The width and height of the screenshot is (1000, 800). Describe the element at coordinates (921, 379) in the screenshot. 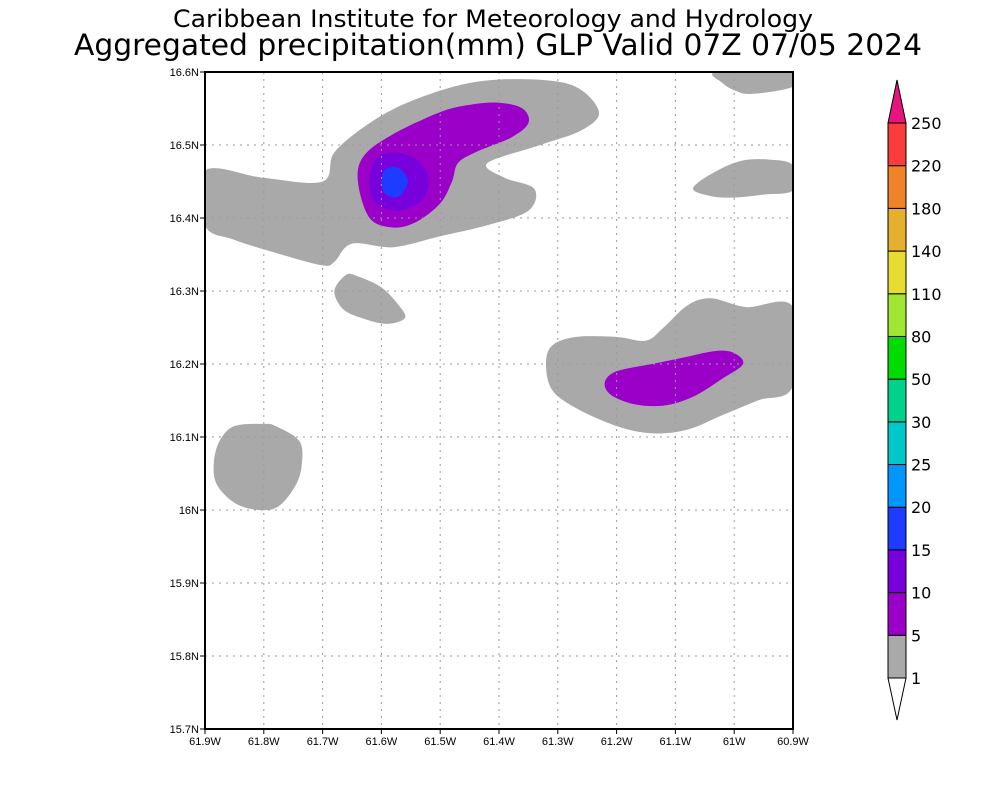

I see `colorbar-label: 50` at that location.